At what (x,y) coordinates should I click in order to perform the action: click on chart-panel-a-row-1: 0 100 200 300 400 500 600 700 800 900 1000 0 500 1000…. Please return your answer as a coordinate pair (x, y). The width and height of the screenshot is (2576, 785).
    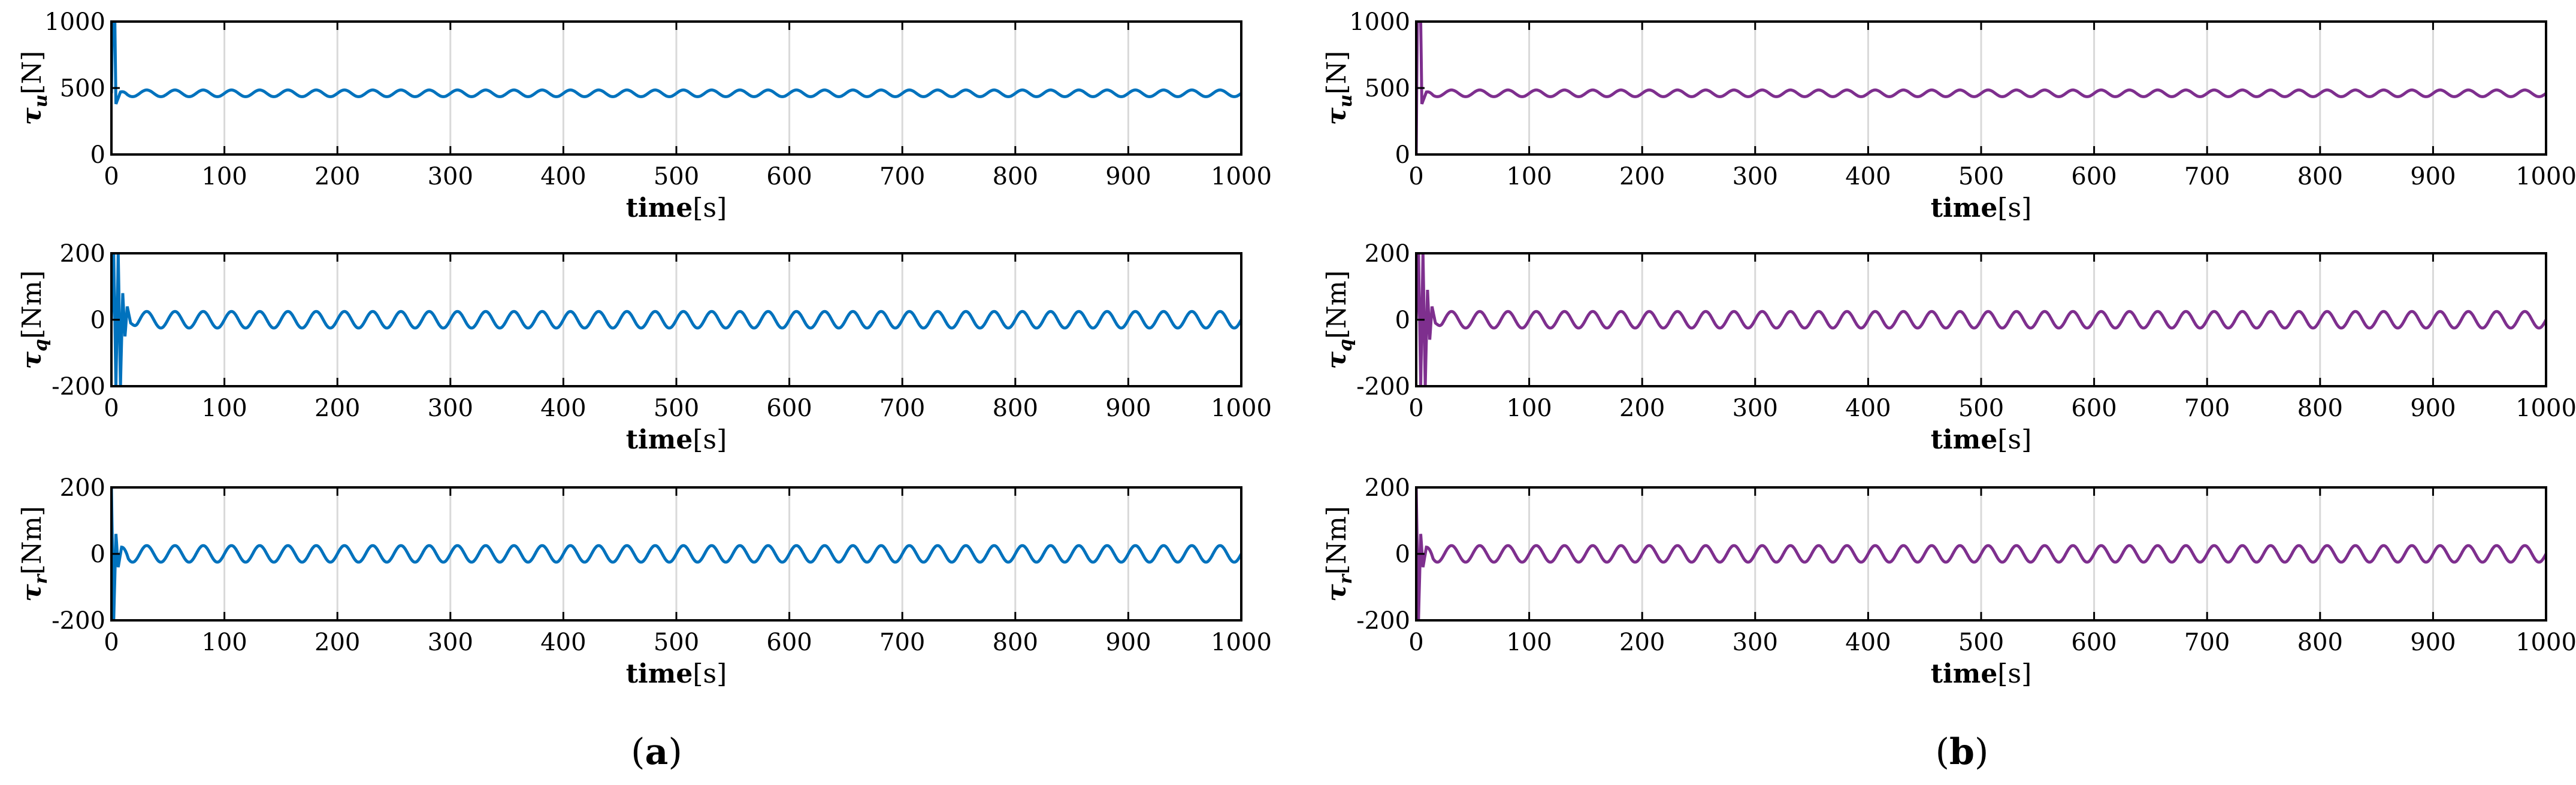
    Looking at the image, I should click on (644, 115).